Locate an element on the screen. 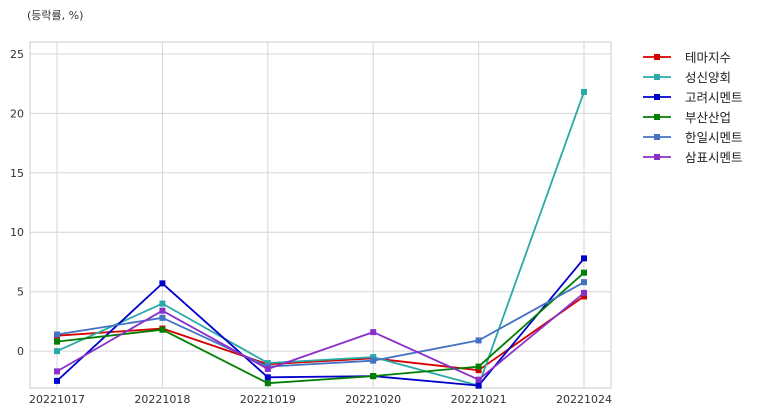 This screenshot has width=768, height=420. legend-item: 테마지수 is located at coordinates (687, 57).